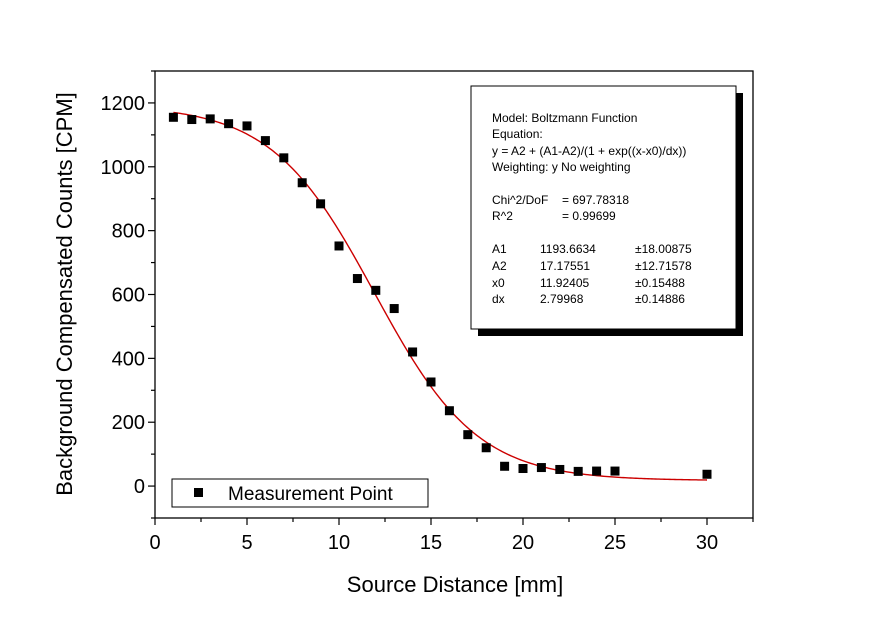 This screenshot has height=620, width=877. I want to click on x-axis: 0 5 10 15 20 25 30, so click(451, 536).